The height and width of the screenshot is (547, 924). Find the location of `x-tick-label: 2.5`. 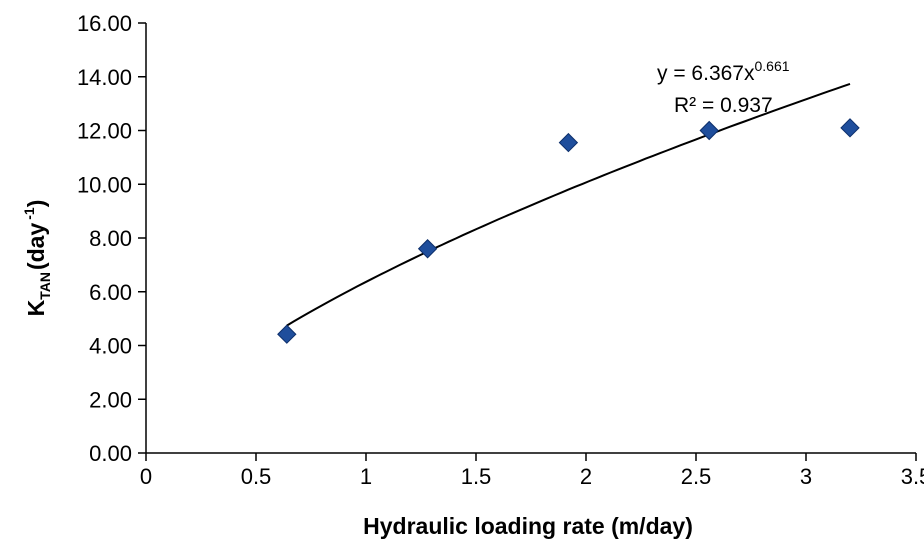

x-tick-label: 2.5 is located at coordinates (696, 476).